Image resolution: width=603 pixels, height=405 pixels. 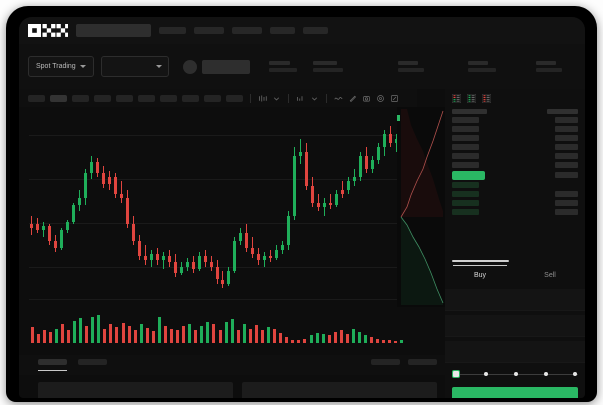 What do you see at coordinates (421, 207) in the screenshot?
I see `depth-chart-overlay` at bounding box center [421, 207].